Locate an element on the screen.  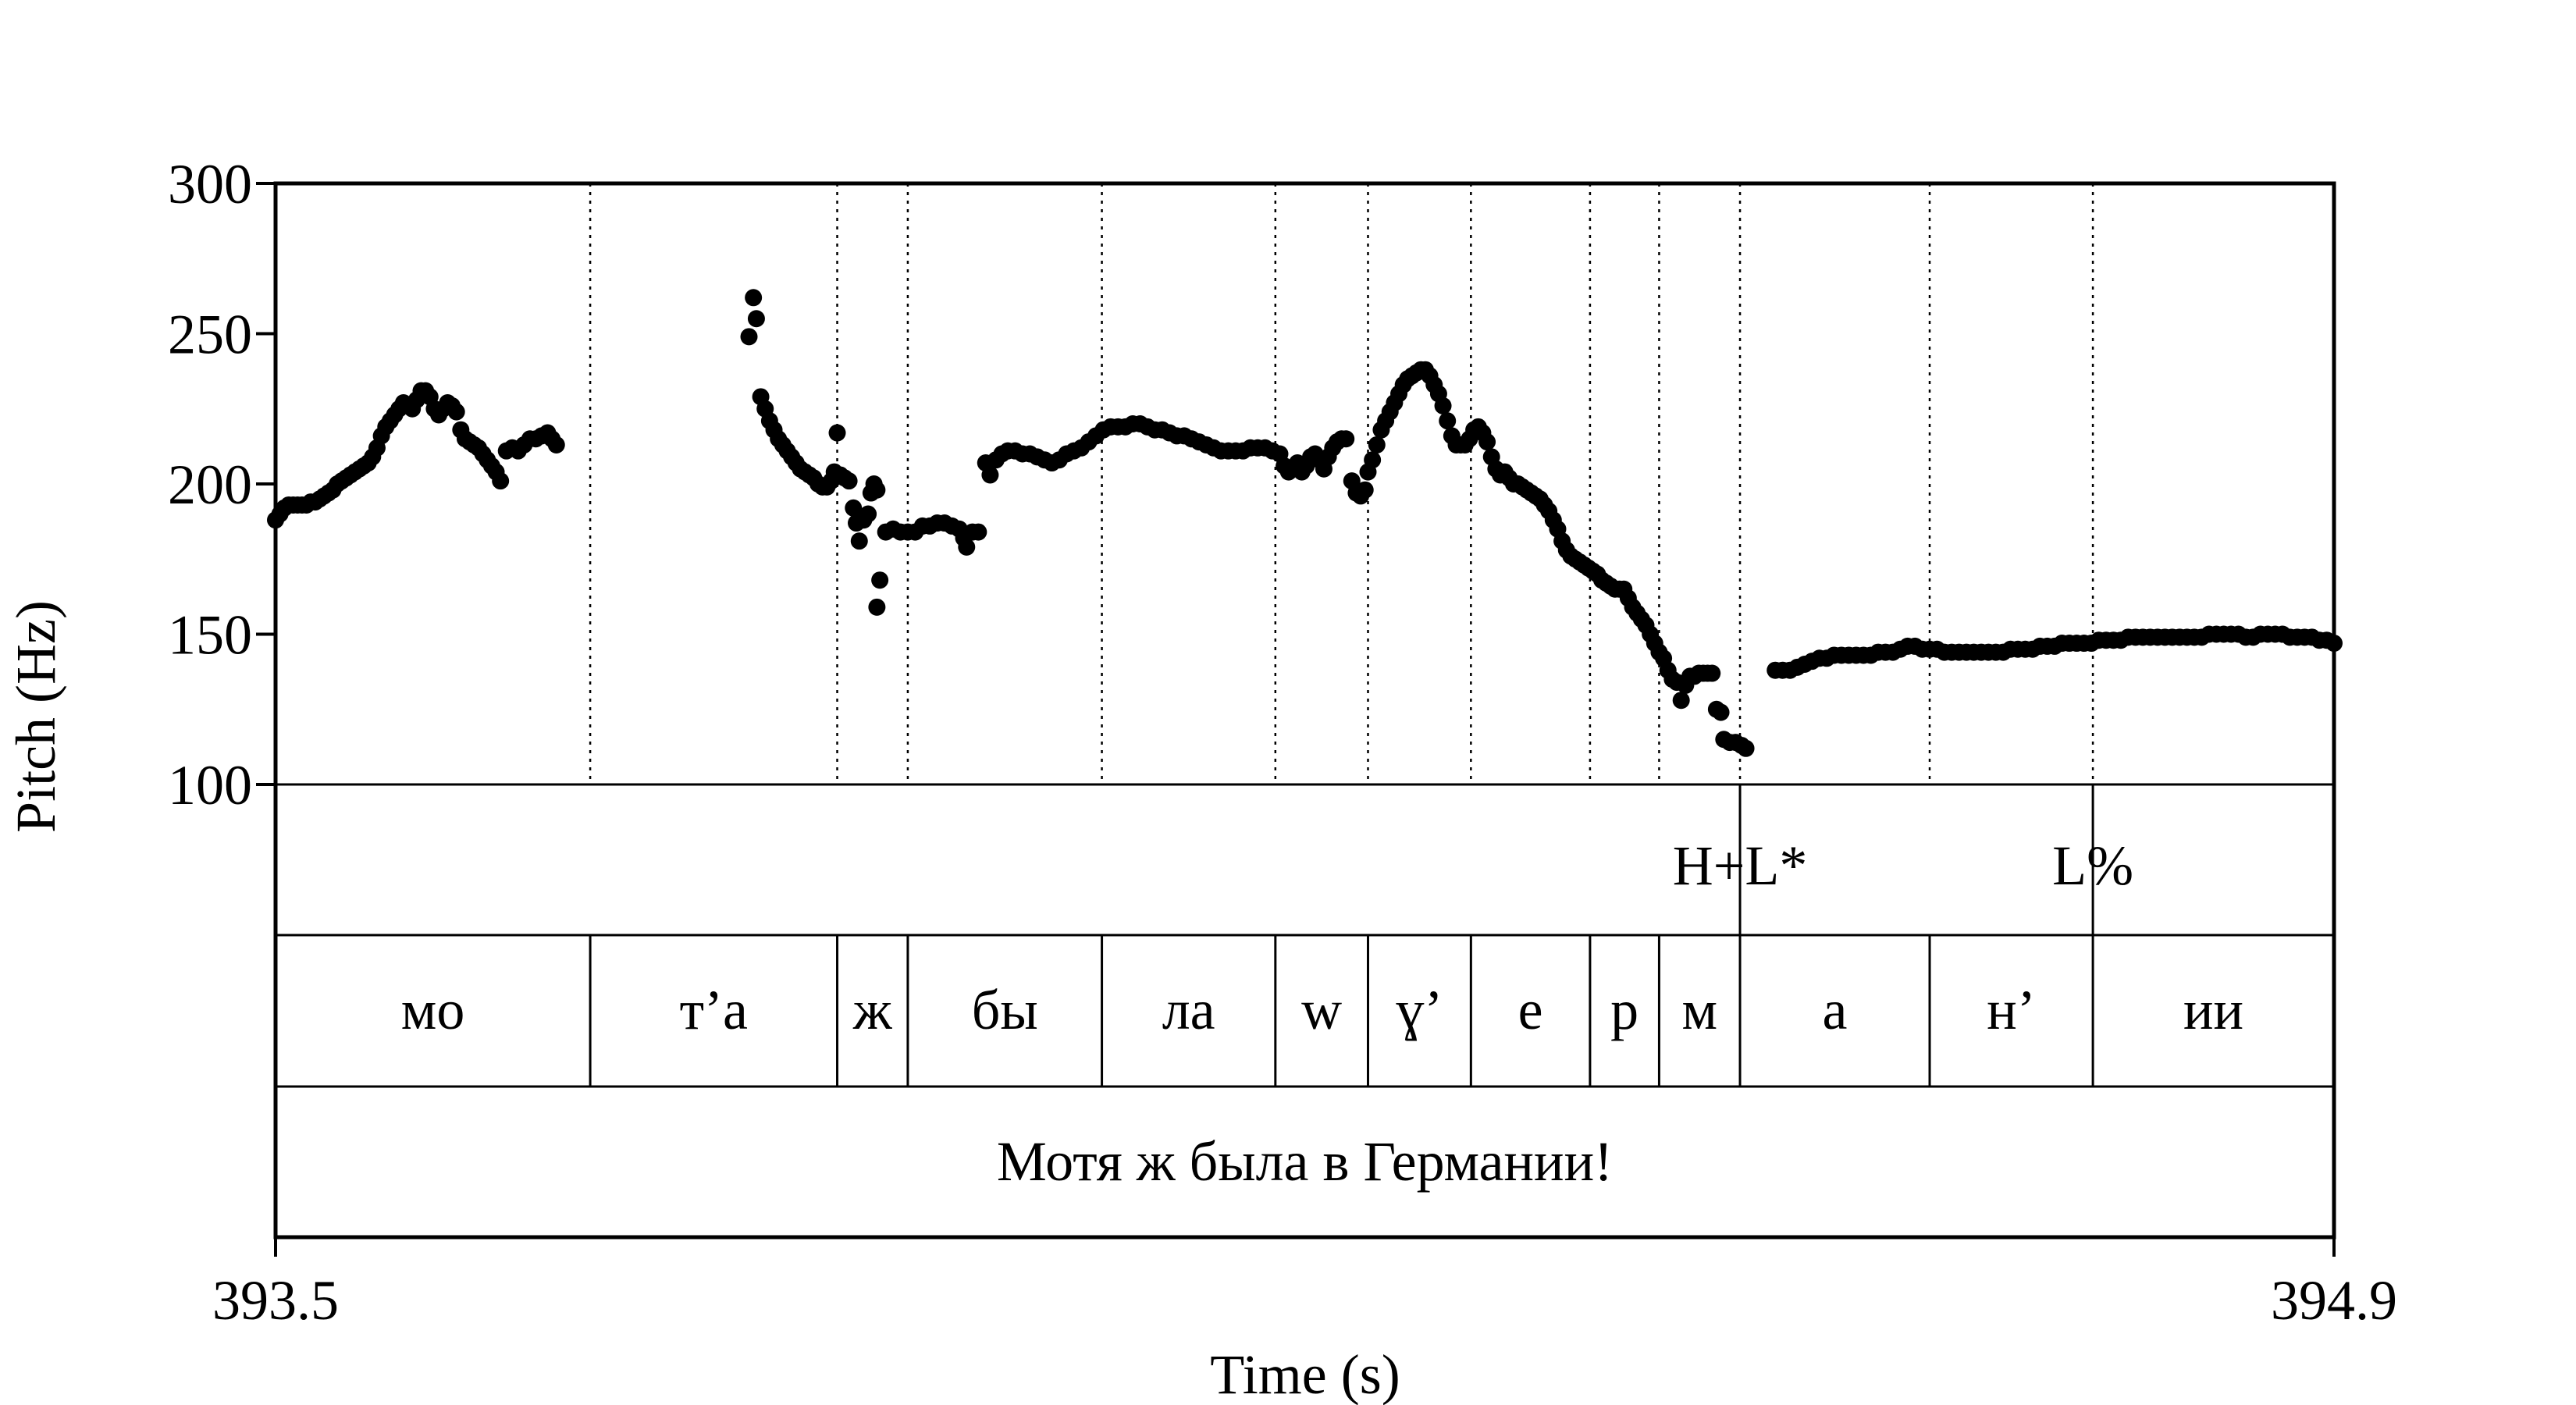
x-axis-title: Time (s) is located at coordinates (1305, 1374).